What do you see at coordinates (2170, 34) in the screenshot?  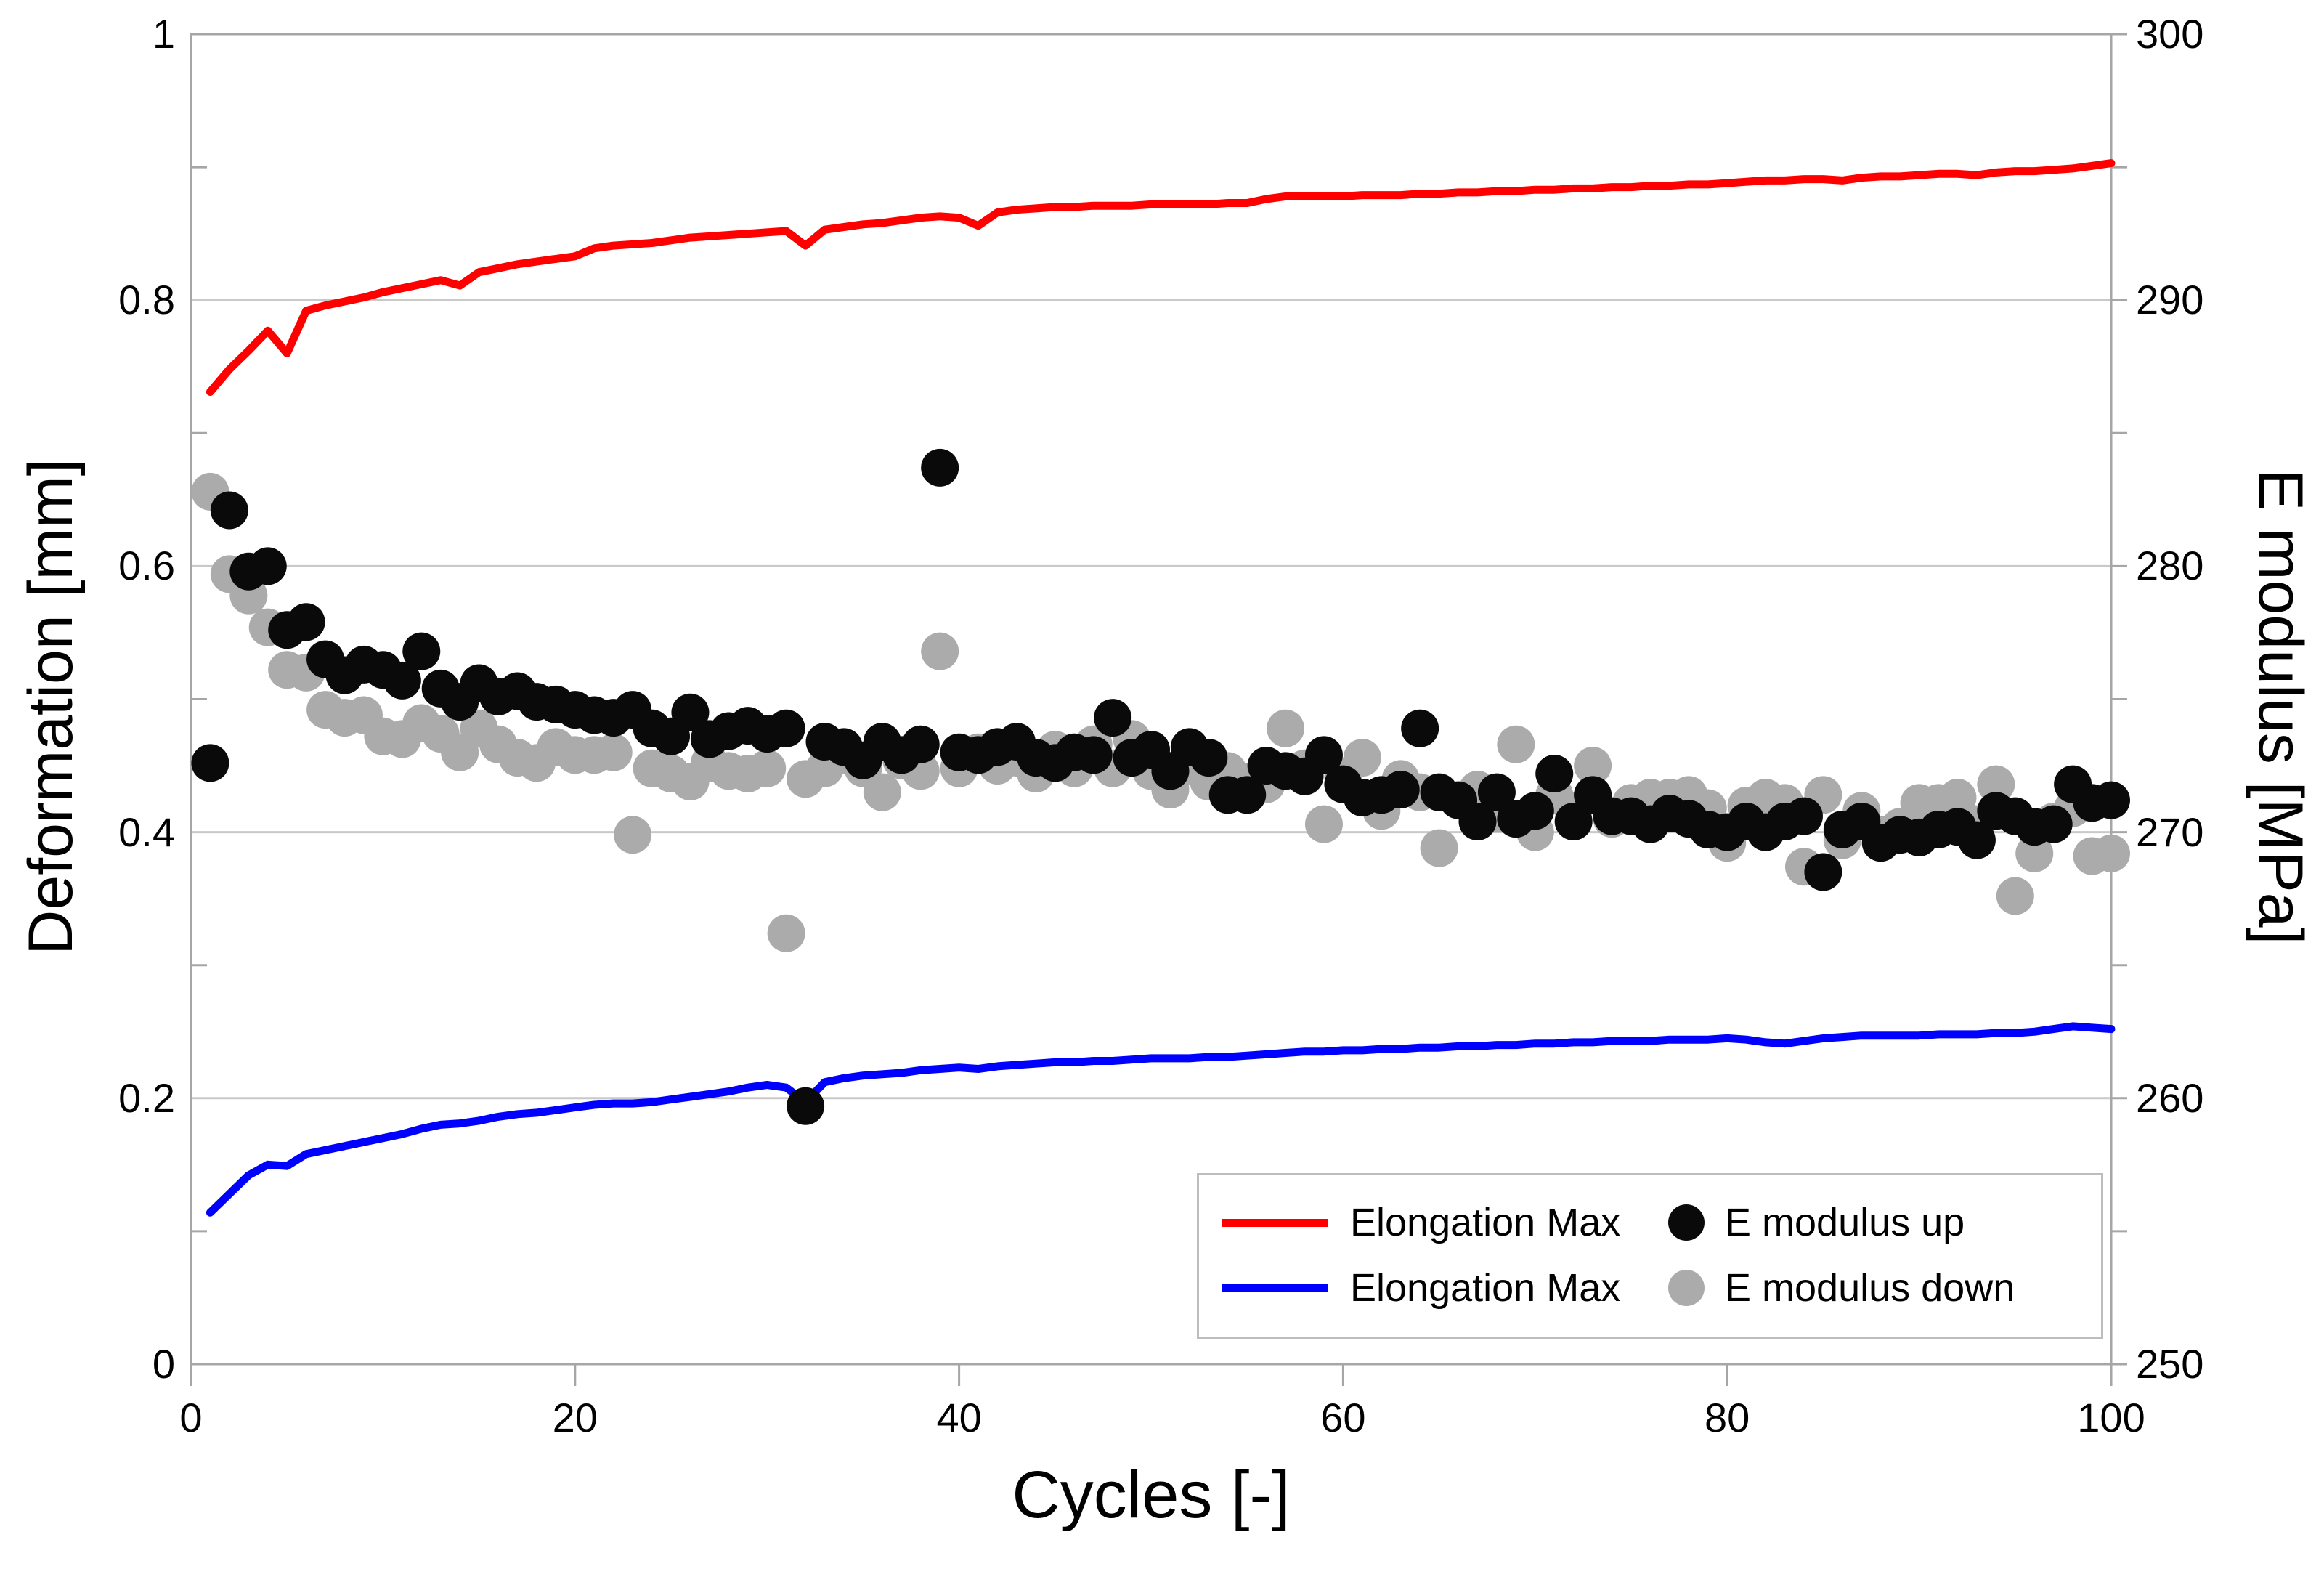 I see `y-right-tick-label: 300` at bounding box center [2170, 34].